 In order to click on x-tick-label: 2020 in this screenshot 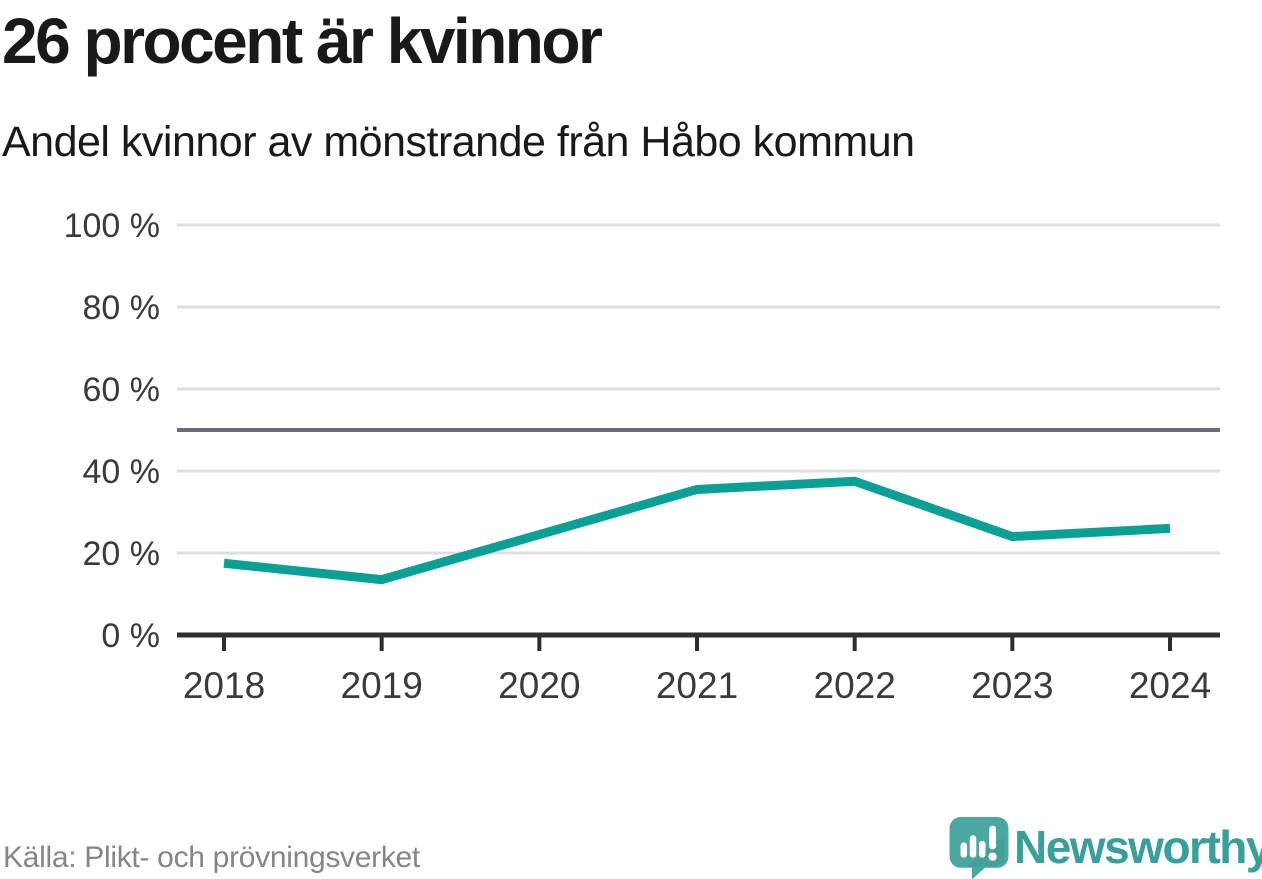, I will do `click(539, 685)`.